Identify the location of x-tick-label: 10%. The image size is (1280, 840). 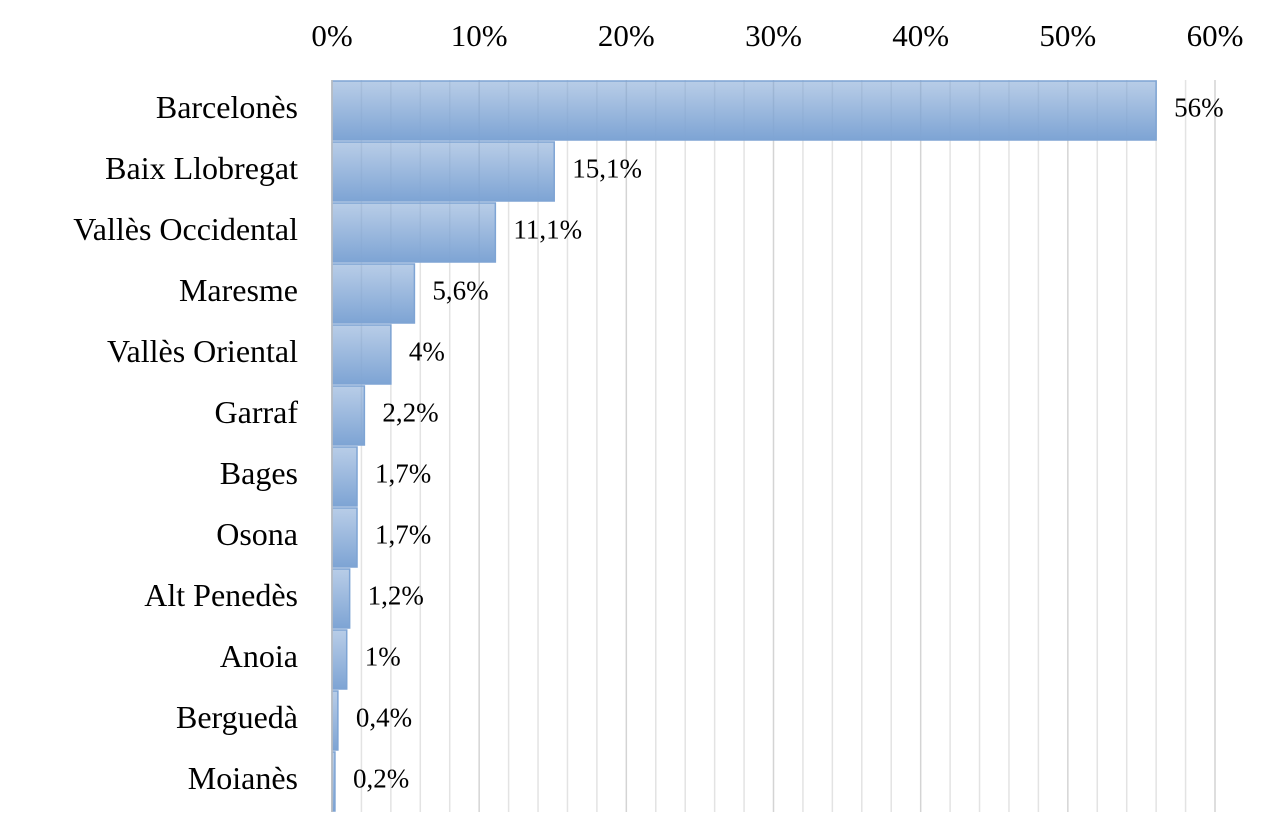
(479, 35).